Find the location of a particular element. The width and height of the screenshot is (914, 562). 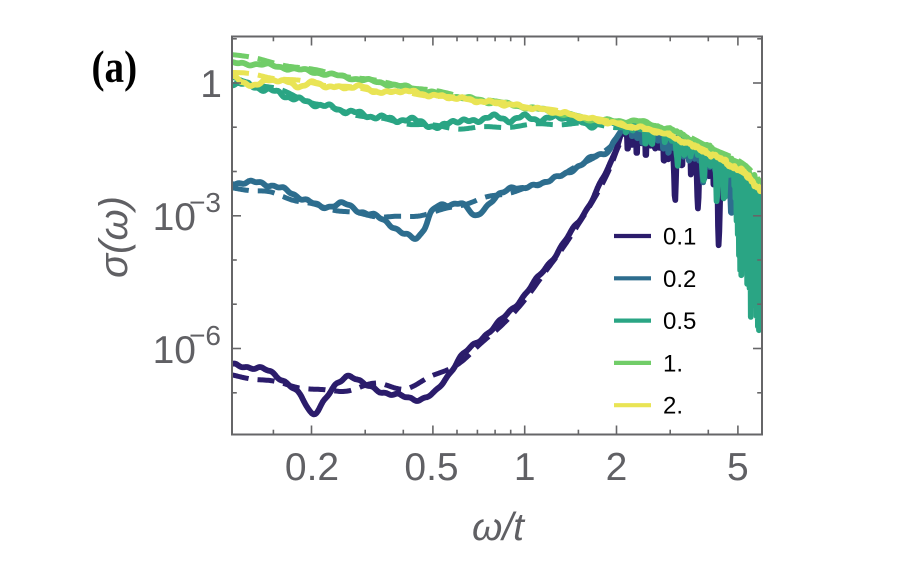

svg-text: ω/t is located at coordinates (499, 527).